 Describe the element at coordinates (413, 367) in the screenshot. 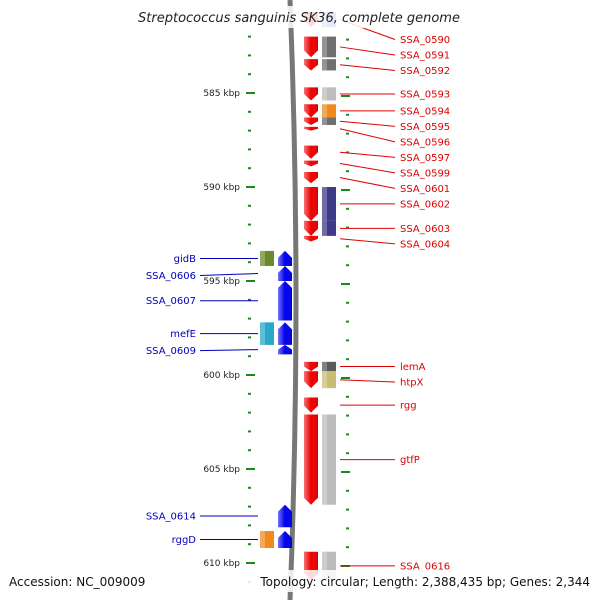

I see `gene-label-forward: lemA` at that location.